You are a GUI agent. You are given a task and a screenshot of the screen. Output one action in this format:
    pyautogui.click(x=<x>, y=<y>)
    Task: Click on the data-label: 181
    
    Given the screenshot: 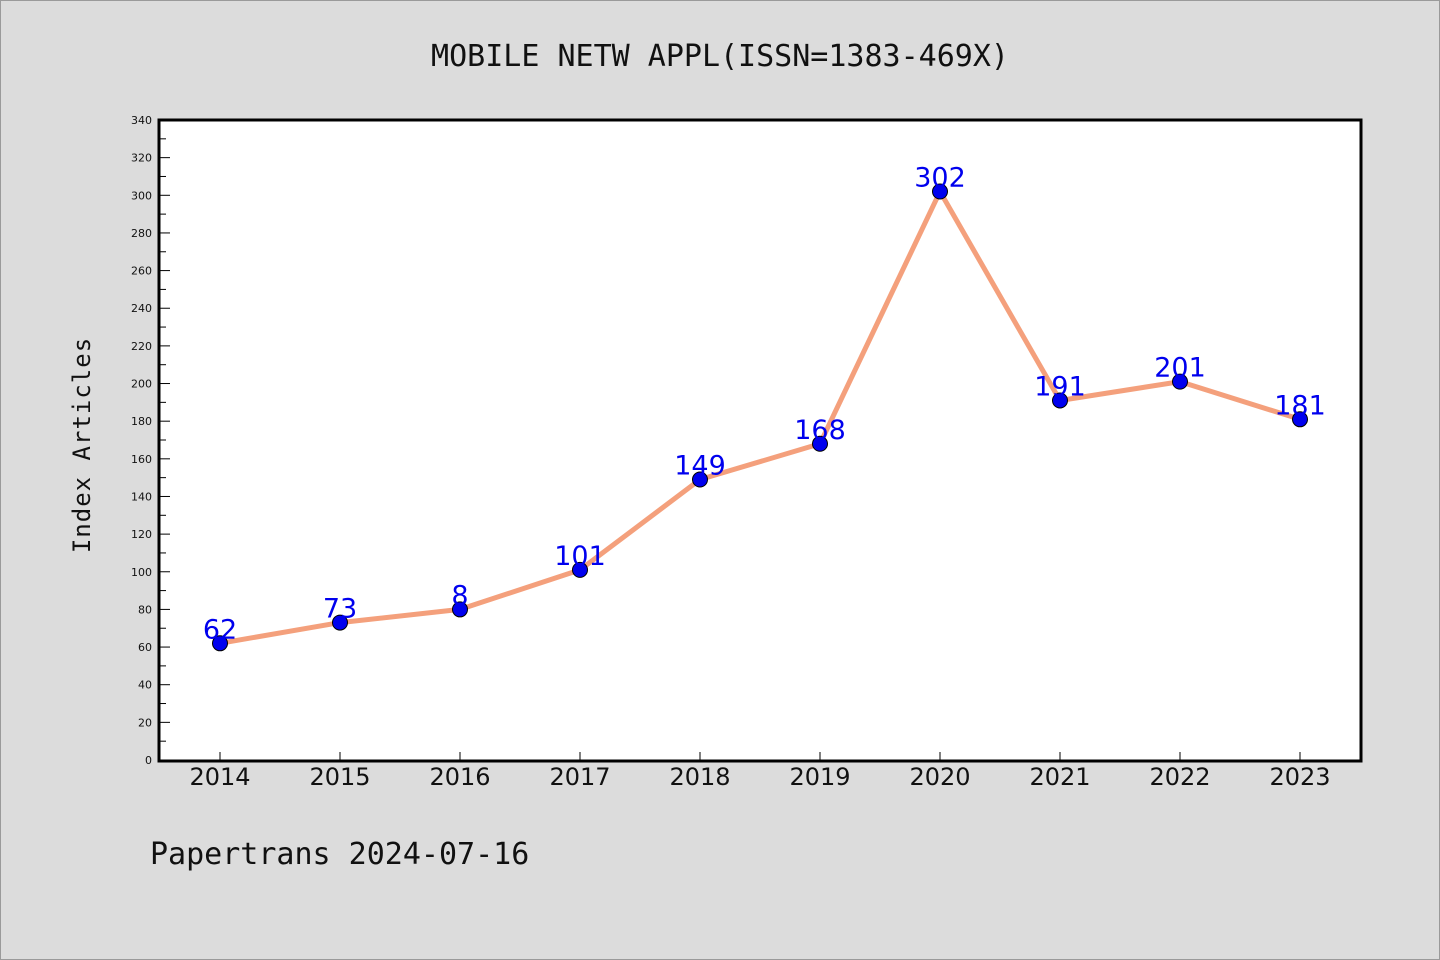 What is the action you would take?
    pyautogui.click(x=1300, y=405)
    